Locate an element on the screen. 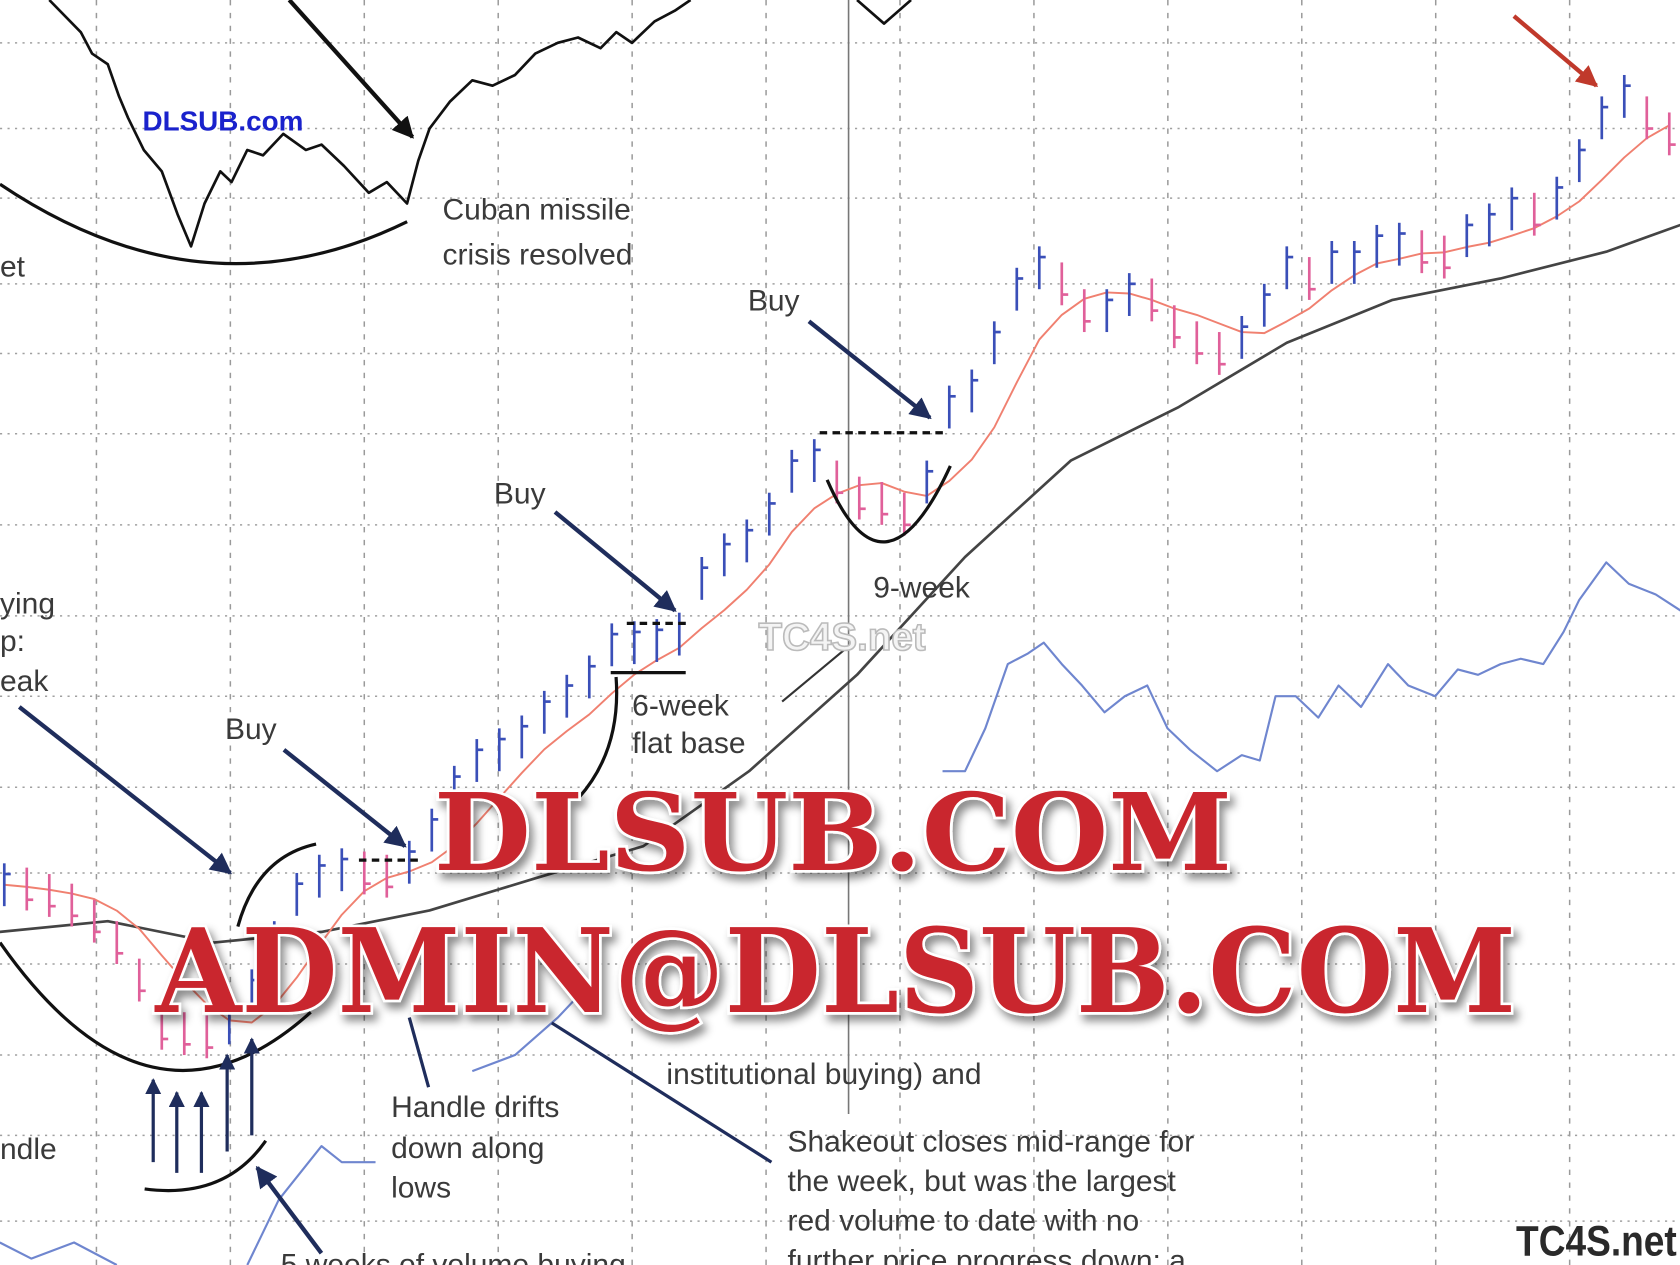  red-arrow is located at coordinates (1555, 51).